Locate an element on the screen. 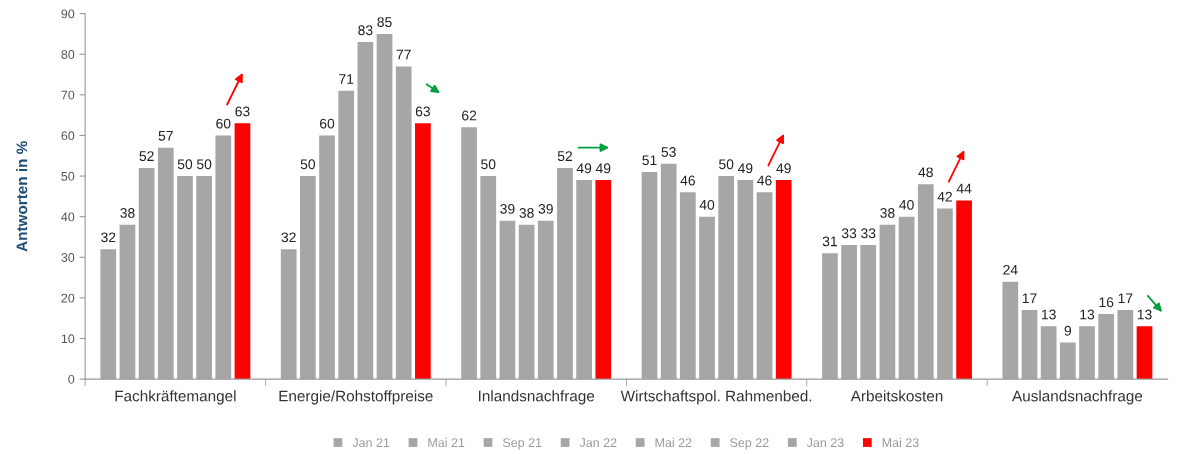 This screenshot has height=454, width=1183. x-tick-label: Auslandsnachfrage is located at coordinates (1077, 397).